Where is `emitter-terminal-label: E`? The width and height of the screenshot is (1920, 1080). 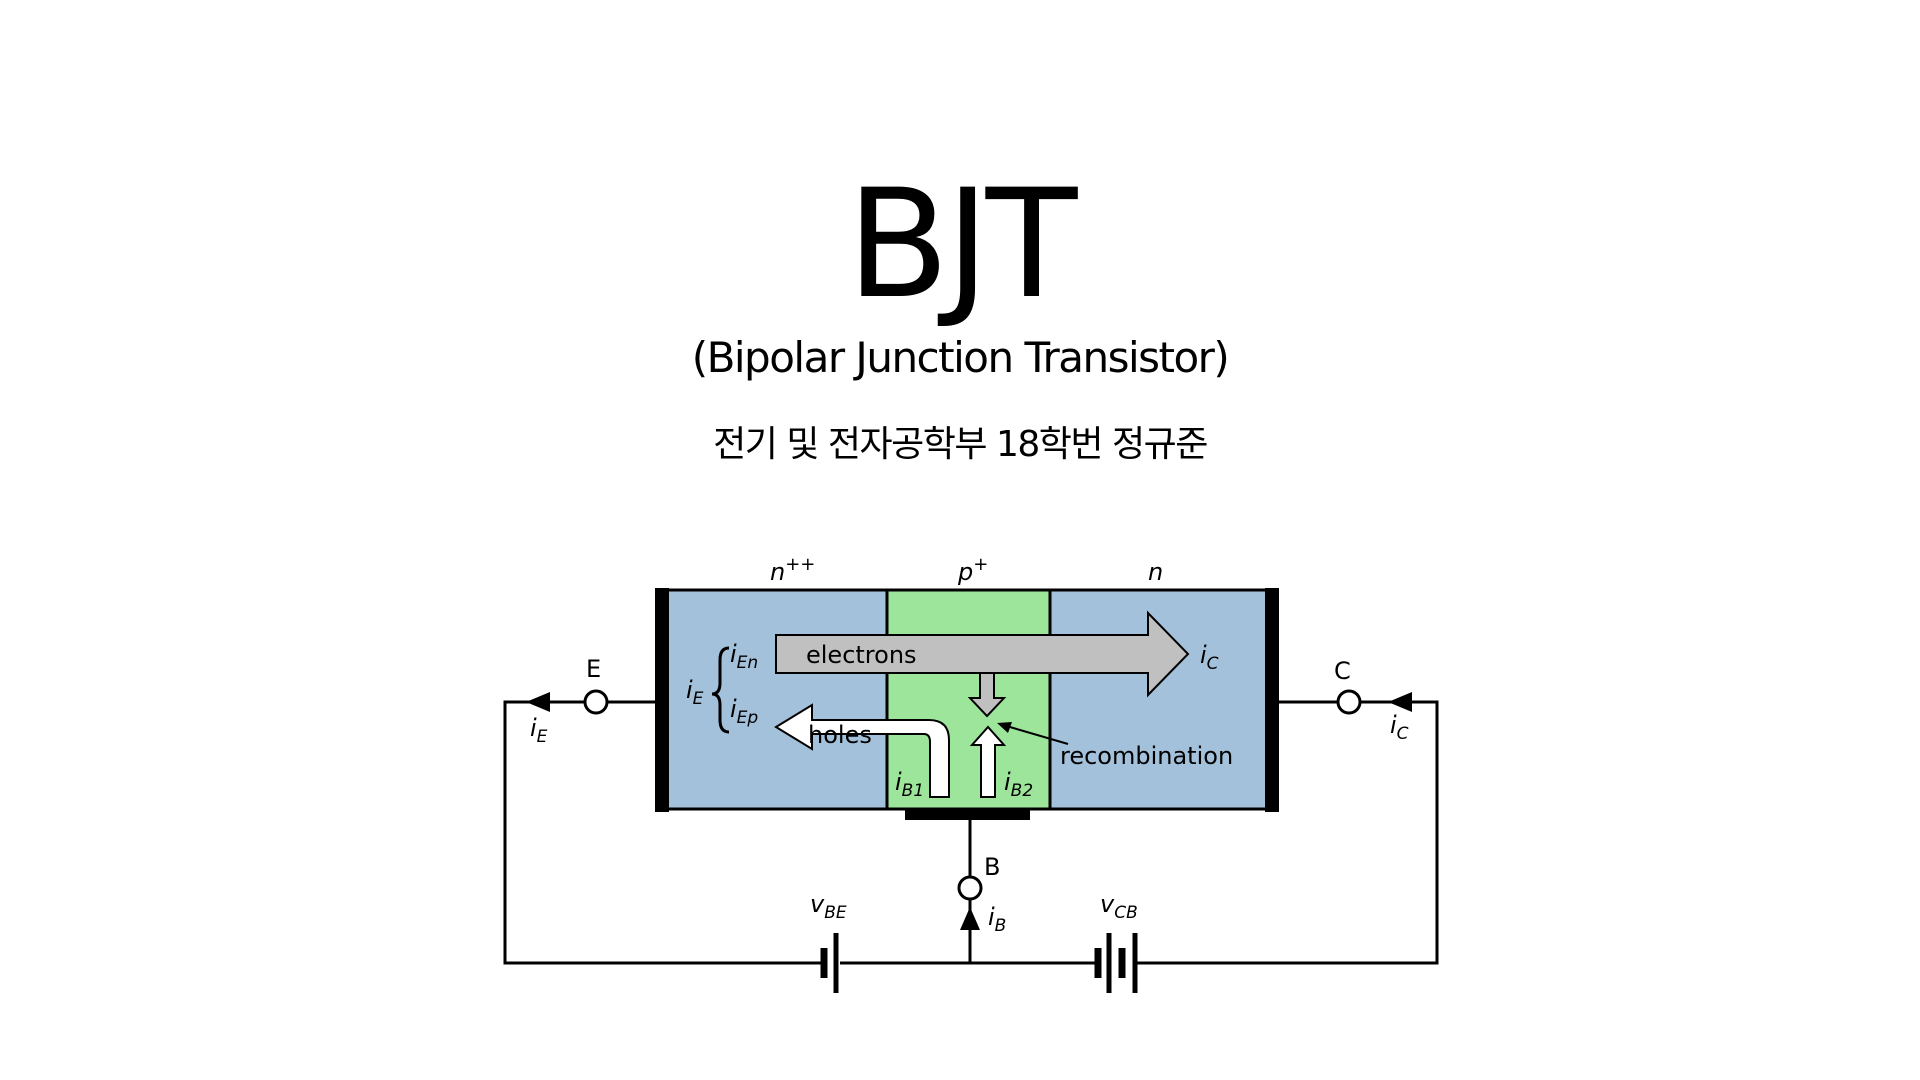 emitter-terminal-label: E is located at coordinates (593, 669).